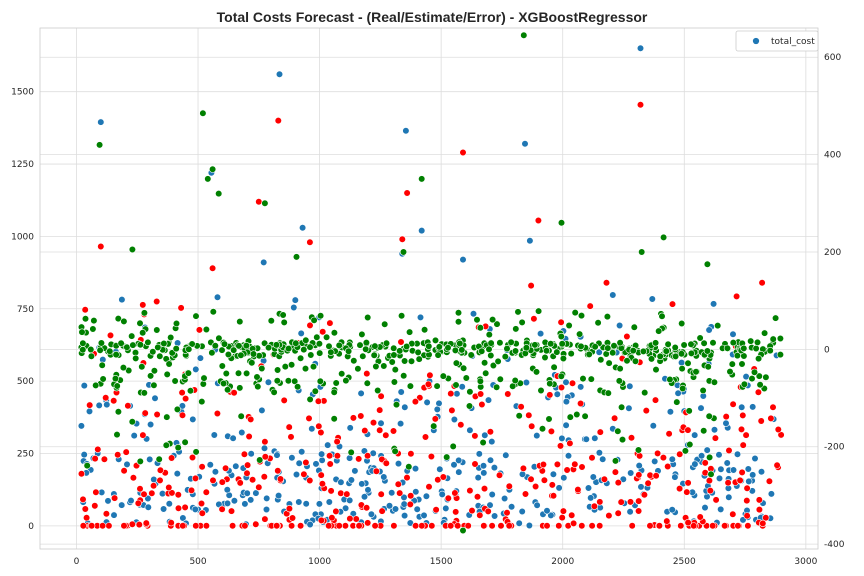  Describe the element at coordinates (562, 562) in the screenshot. I see `x-tick-label: 2000` at that location.